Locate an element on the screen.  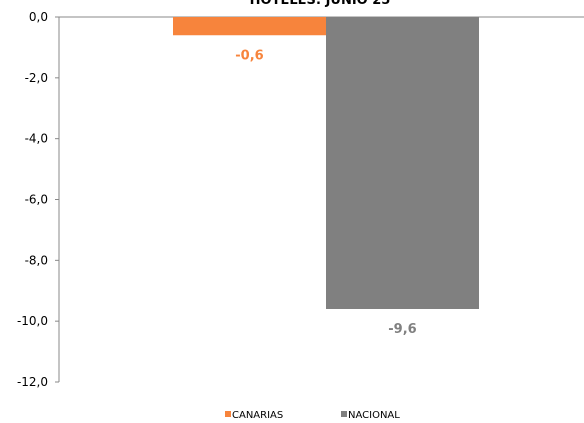
legend: CANARIAS NACIONAL is located at coordinates (312, 415).